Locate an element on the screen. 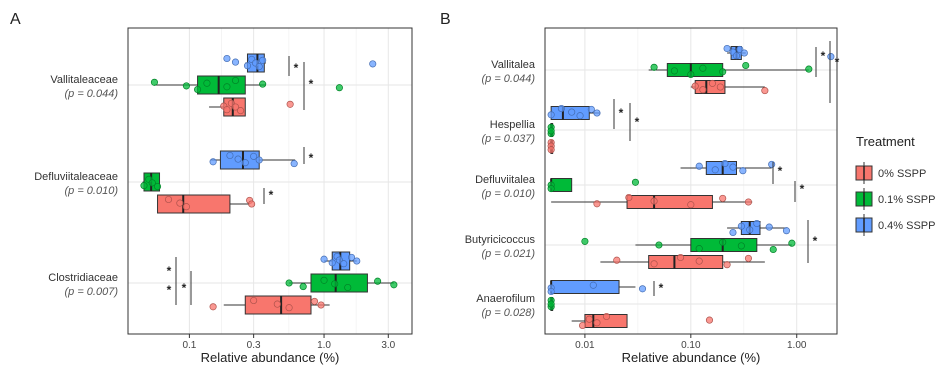 The width and height of the screenshot is (952, 374). panel-label: B is located at coordinates (445, 19).